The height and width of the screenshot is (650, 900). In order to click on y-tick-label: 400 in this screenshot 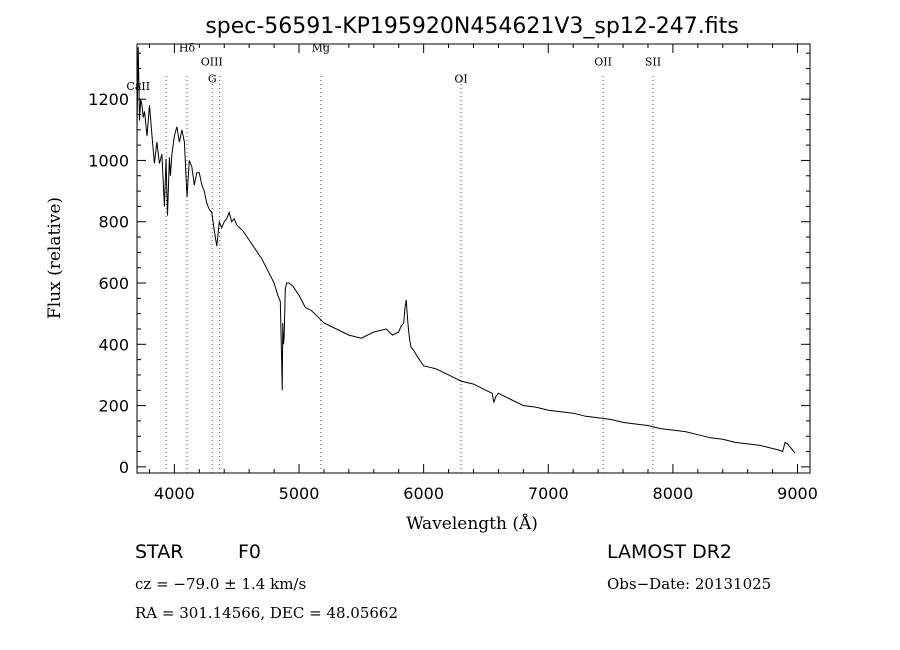, I will do `click(113, 344)`.